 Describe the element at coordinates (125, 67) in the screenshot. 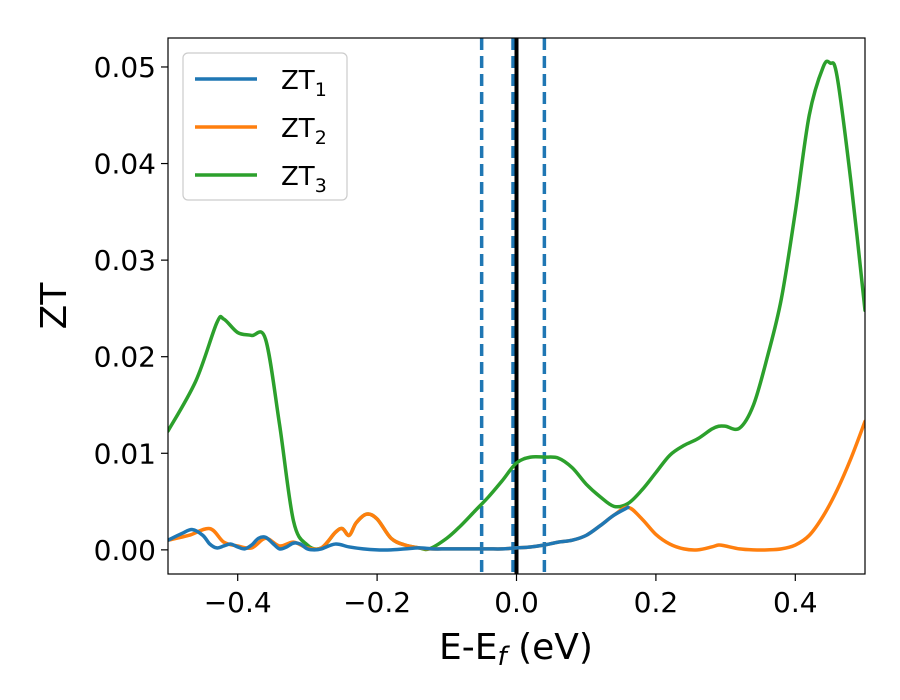

I see `y-tick-label: 0.05` at that location.